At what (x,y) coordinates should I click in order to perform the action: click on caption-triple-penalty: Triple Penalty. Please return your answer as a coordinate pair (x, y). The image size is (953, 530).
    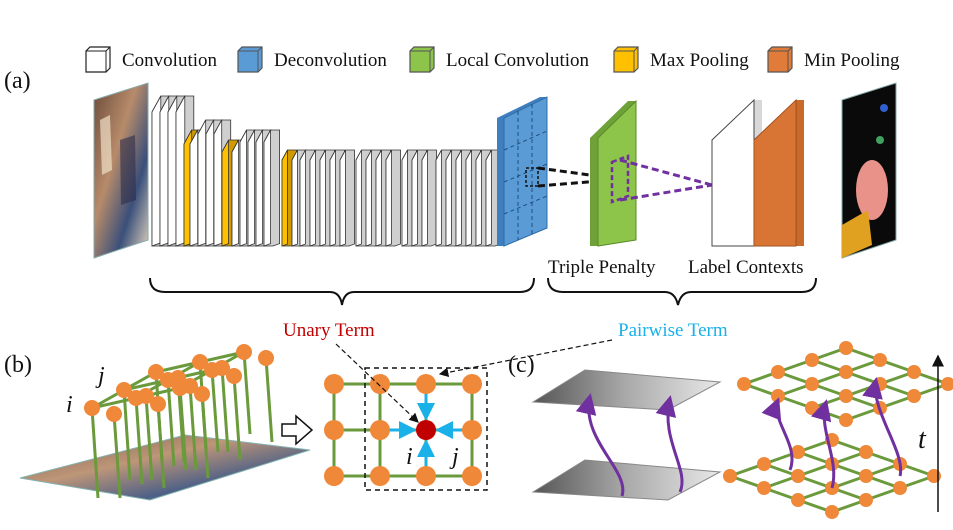
    Looking at the image, I should click on (602, 267).